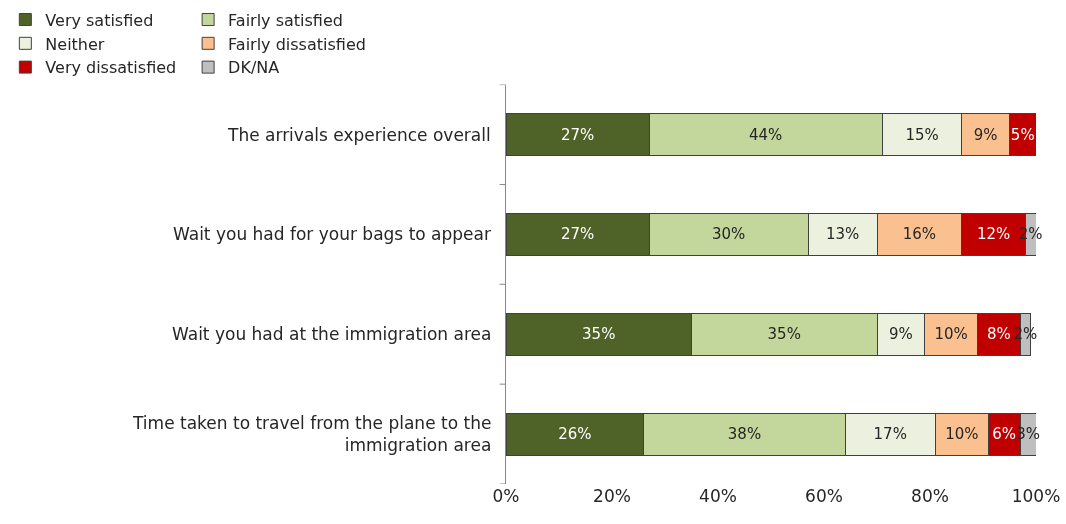 The width and height of the screenshot is (1066, 524). I want to click on data-label: 6%, so click(1004, 434).